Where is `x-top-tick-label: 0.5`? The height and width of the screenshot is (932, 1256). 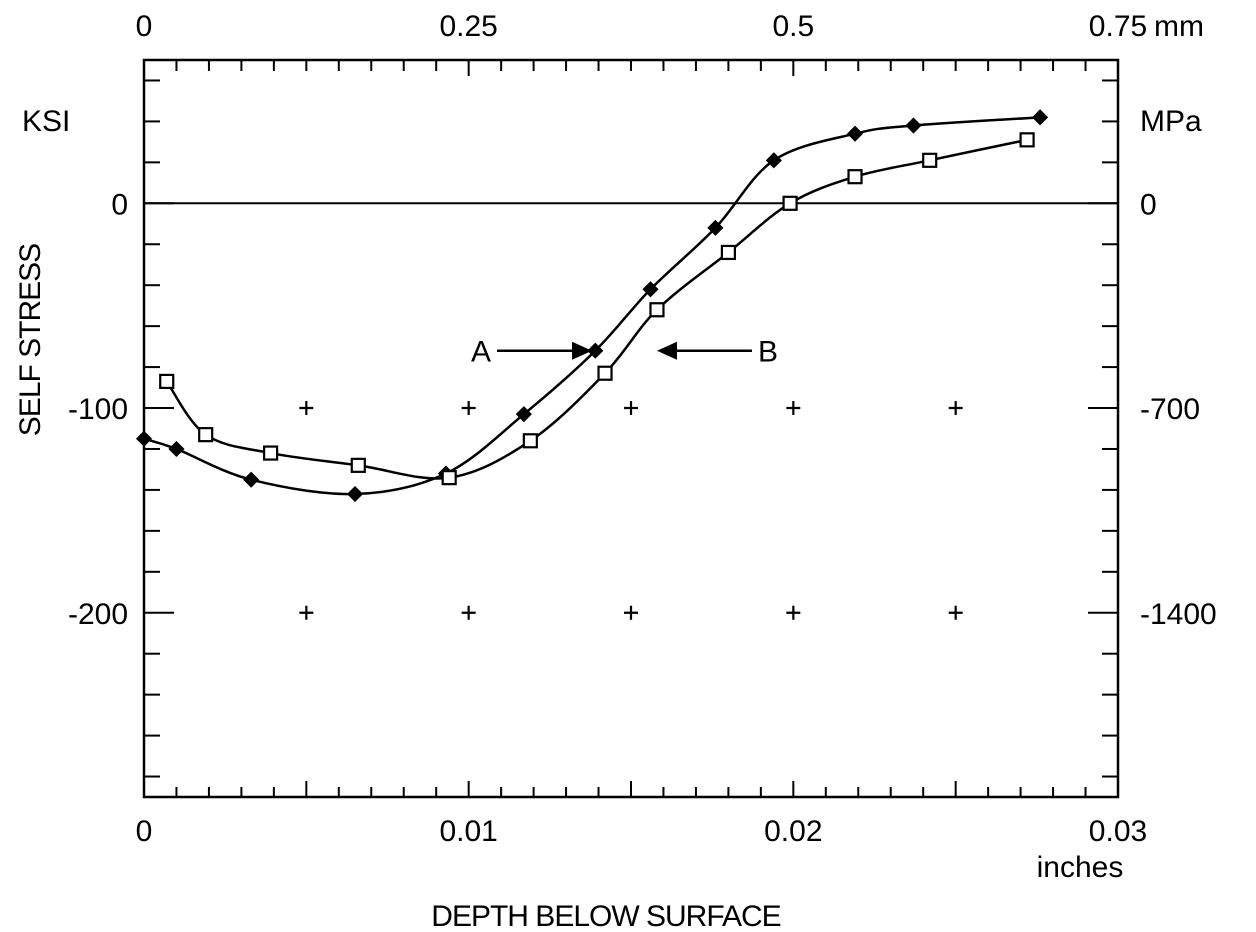 x-top-tick-label: 0.5 is located at coordinates (793, 26).